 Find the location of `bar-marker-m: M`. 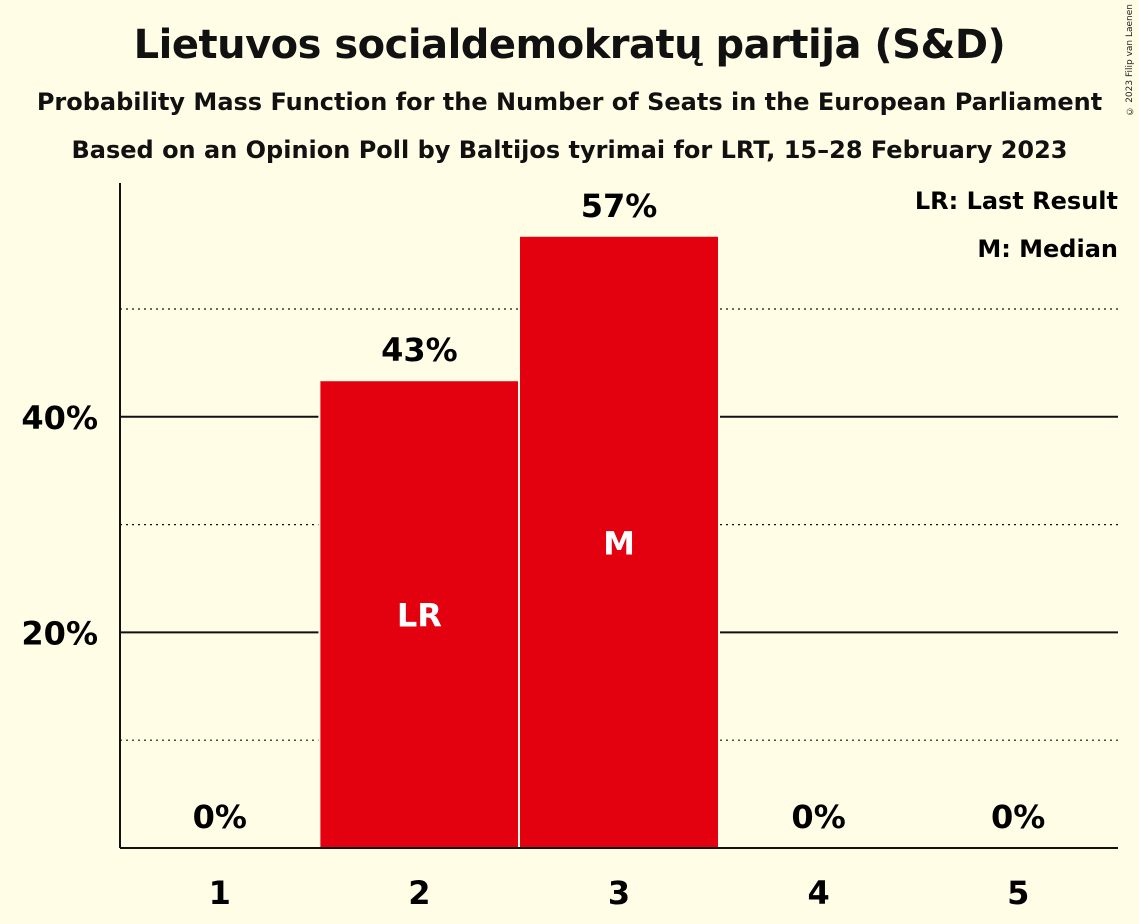

bar-marker-m: M is located at coordinates (619, 543).